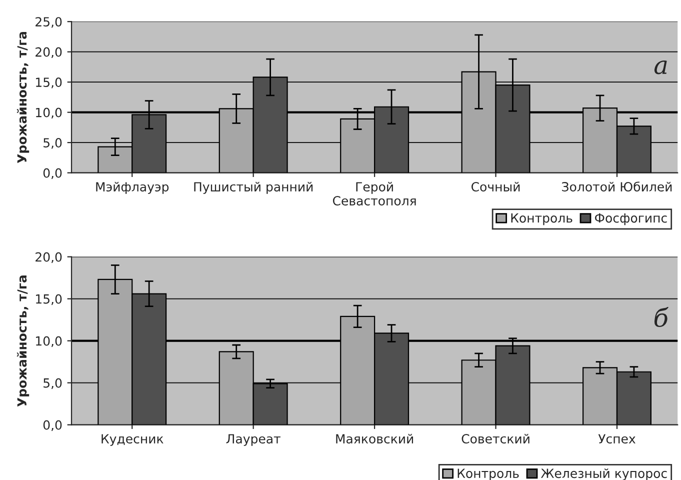 The image size is (681, 480). What do you see at coordinates (253, 440) in the screenshot?
I see `x-tick-label: Лауреат` at bounding box center [253, 440].